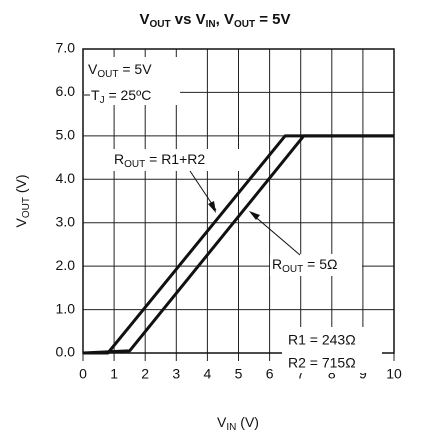 The height and width of the screenshot is (443, 448). Describe the element at coordinates (93, 69) in the screenshot. I see `annotation-part: V` at that location.